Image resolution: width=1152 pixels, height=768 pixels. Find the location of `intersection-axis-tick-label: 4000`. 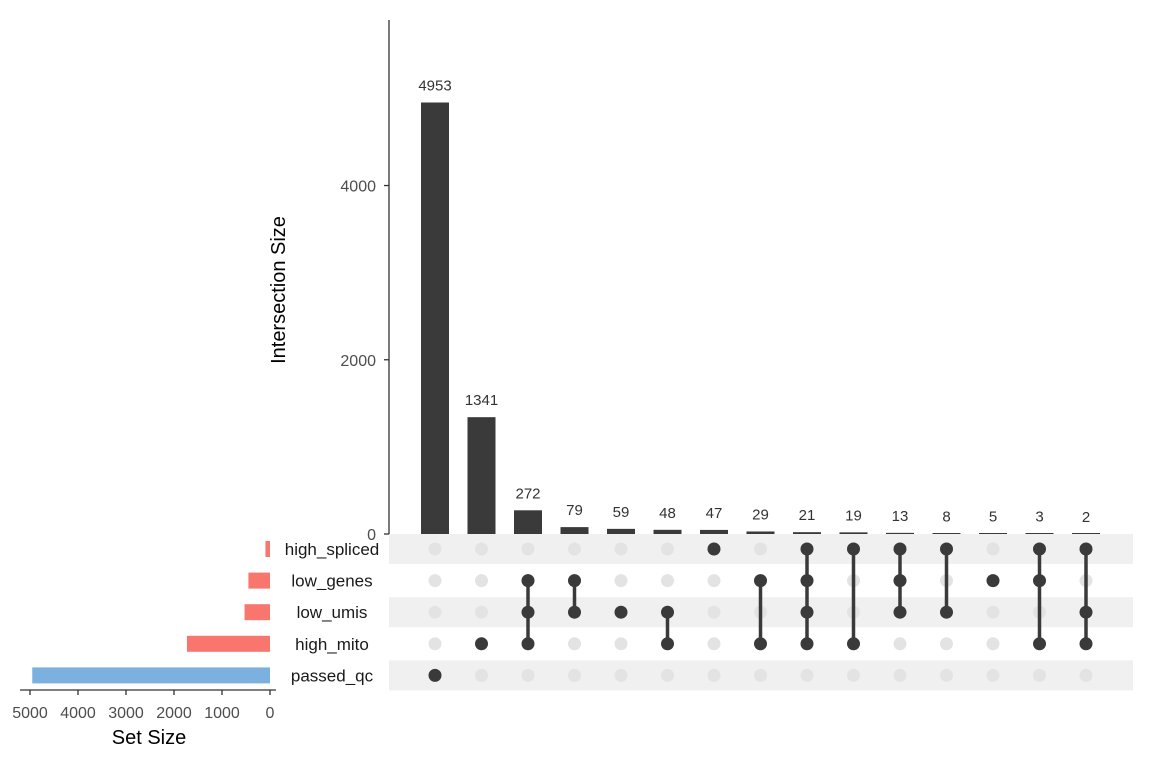

intersection-axis-tick-label: 4000 is located at coordinates (358, 187).